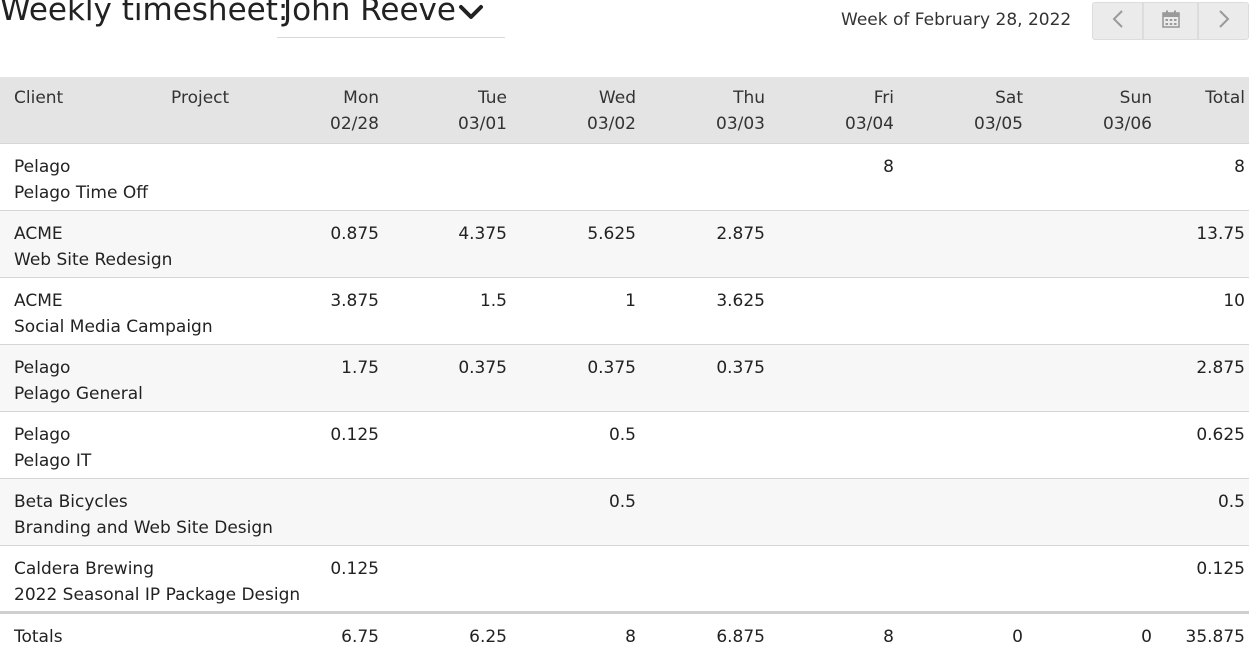 The width and height of the screenshot is (1249, 652). I want to click on grand-total: 35.875, so click(1207, 631).